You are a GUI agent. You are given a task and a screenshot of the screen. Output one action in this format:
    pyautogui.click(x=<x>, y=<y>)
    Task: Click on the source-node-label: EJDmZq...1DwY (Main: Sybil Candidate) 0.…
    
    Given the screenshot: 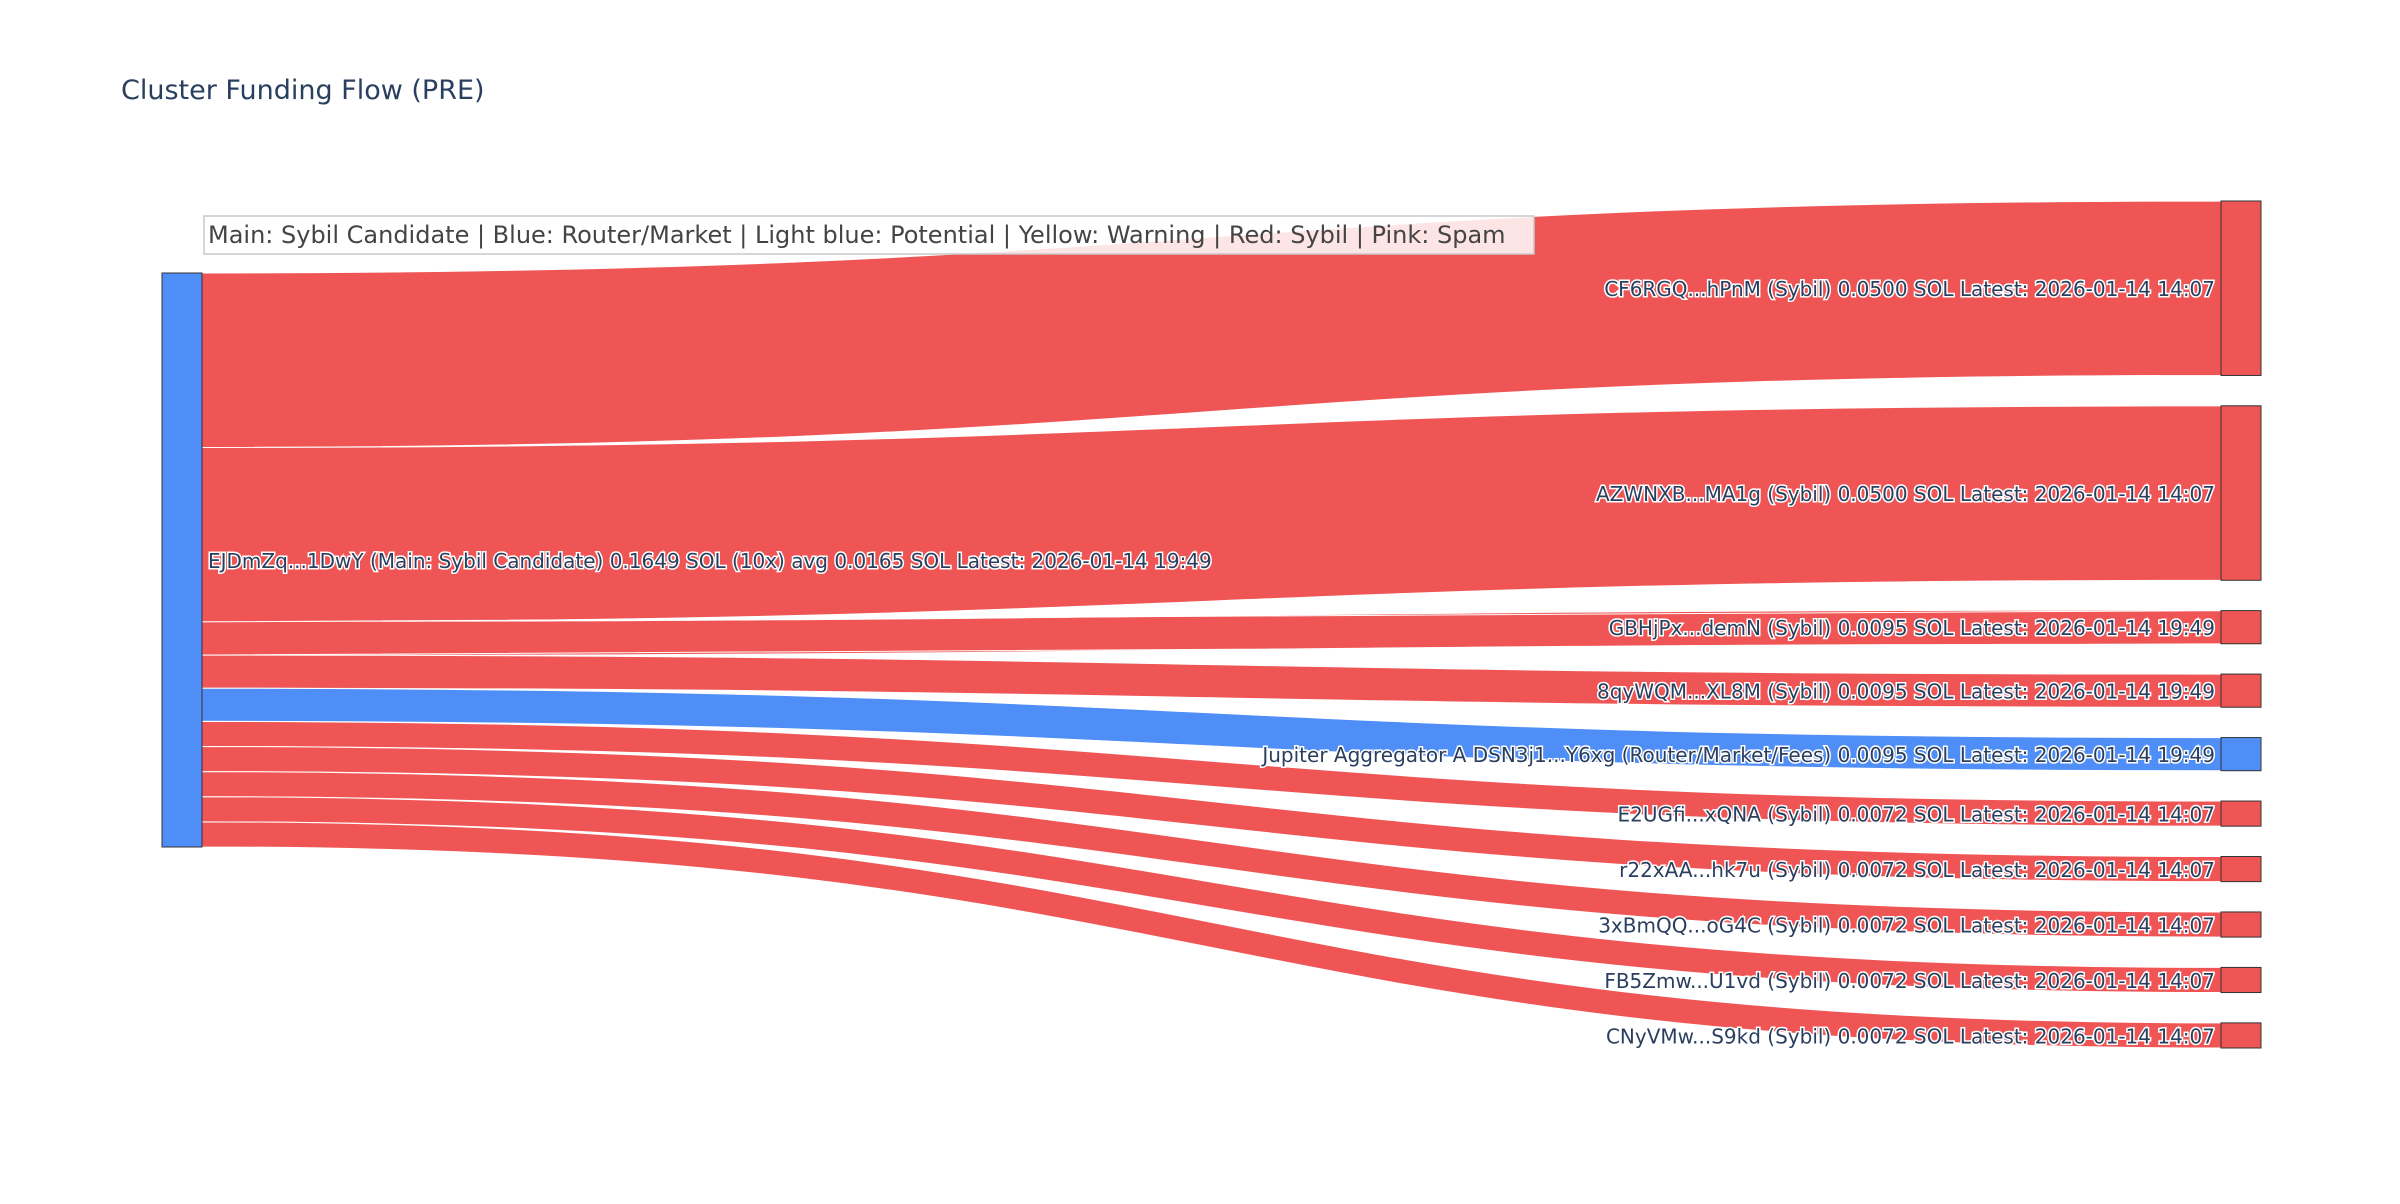 What is the action you would take?
    pyautogui.click(x=710, y=561)
    